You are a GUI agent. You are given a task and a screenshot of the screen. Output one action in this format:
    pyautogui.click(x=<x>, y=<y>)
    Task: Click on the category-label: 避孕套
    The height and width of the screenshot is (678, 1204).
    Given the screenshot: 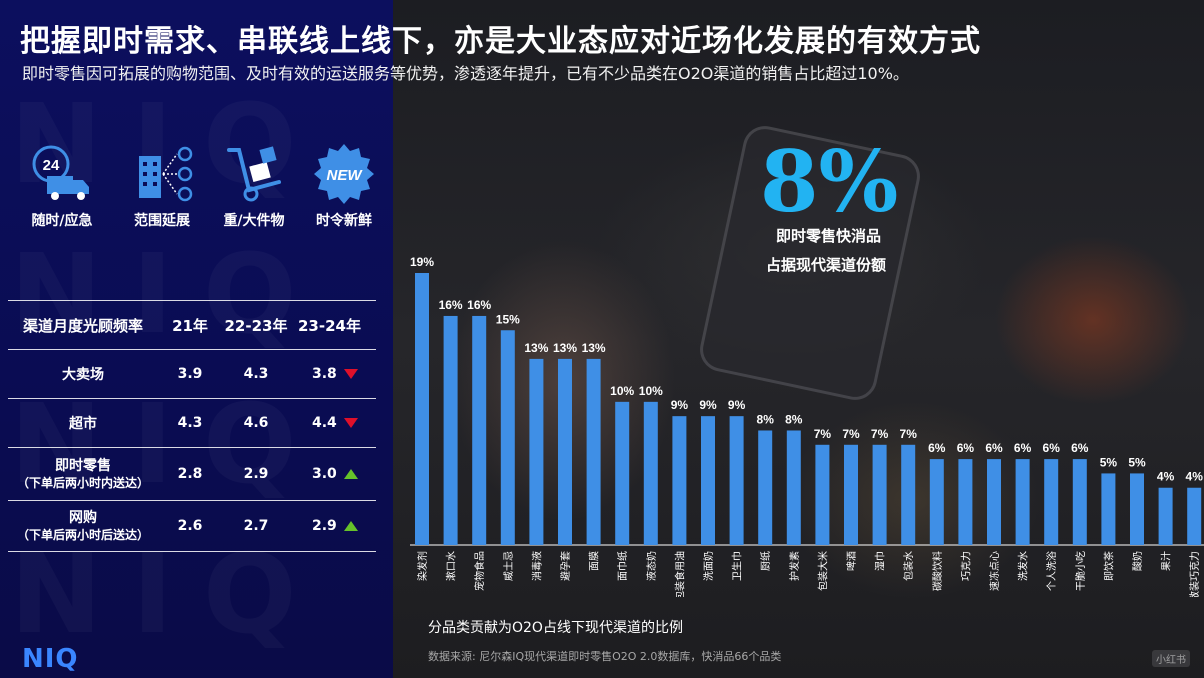 What is the action you would take?
    pyautogui.click(x=565, y=566)
    